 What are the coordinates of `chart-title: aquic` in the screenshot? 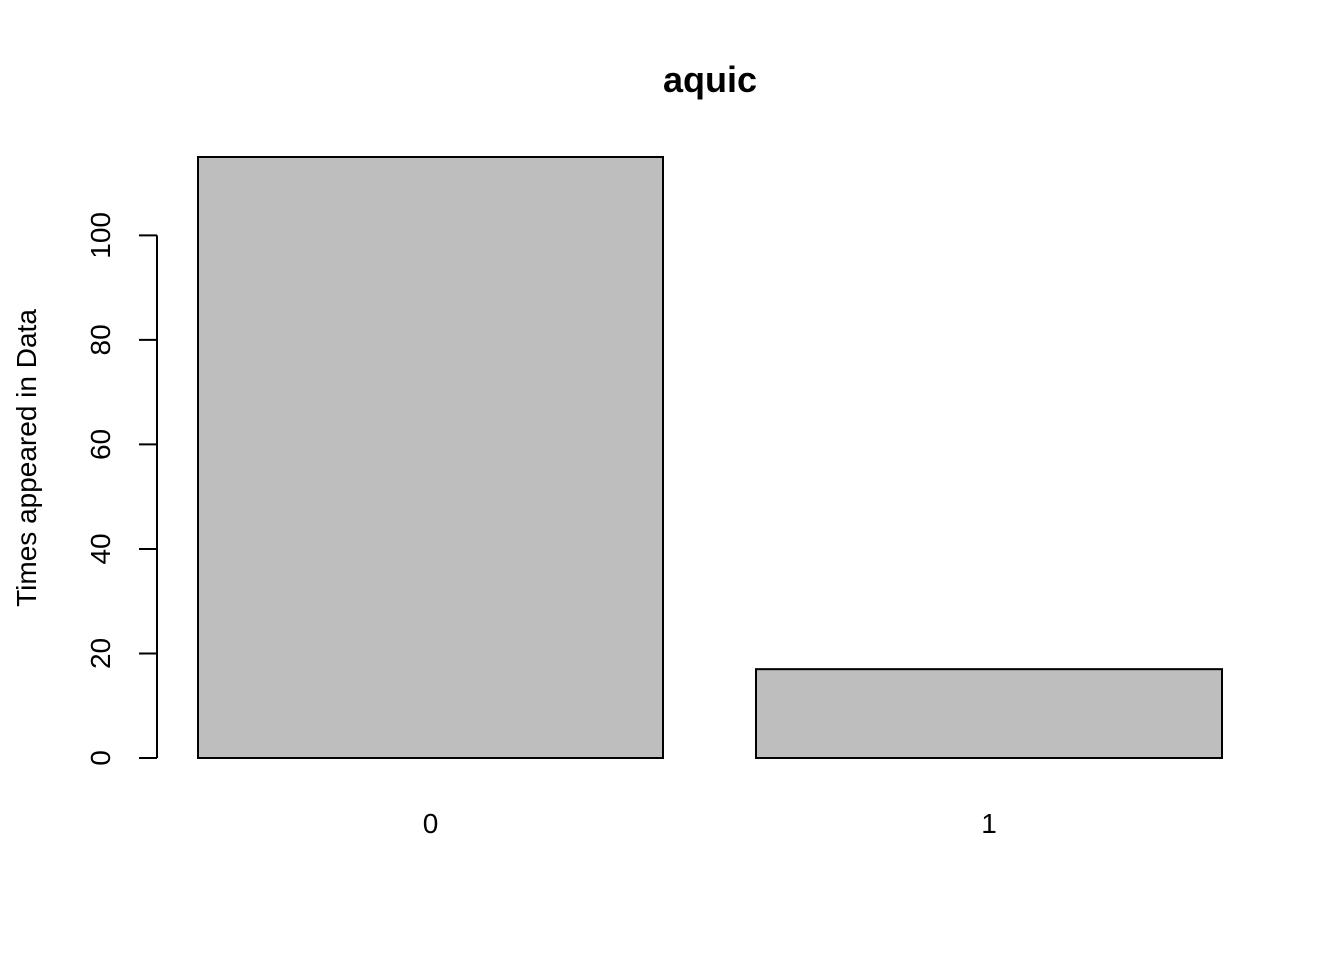 It's located at (710, 79).